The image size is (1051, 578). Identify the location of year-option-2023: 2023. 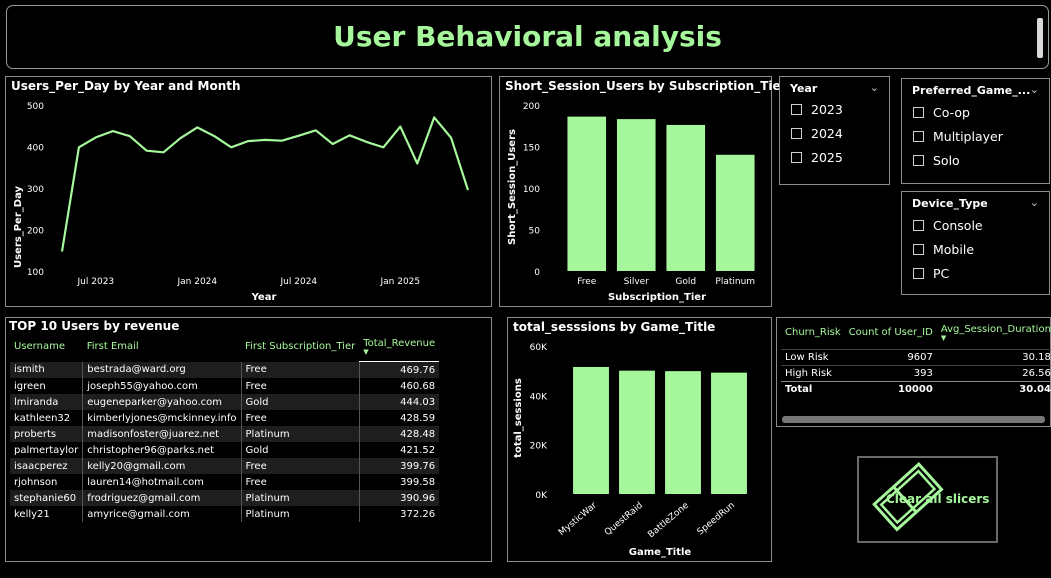
(817, 109).